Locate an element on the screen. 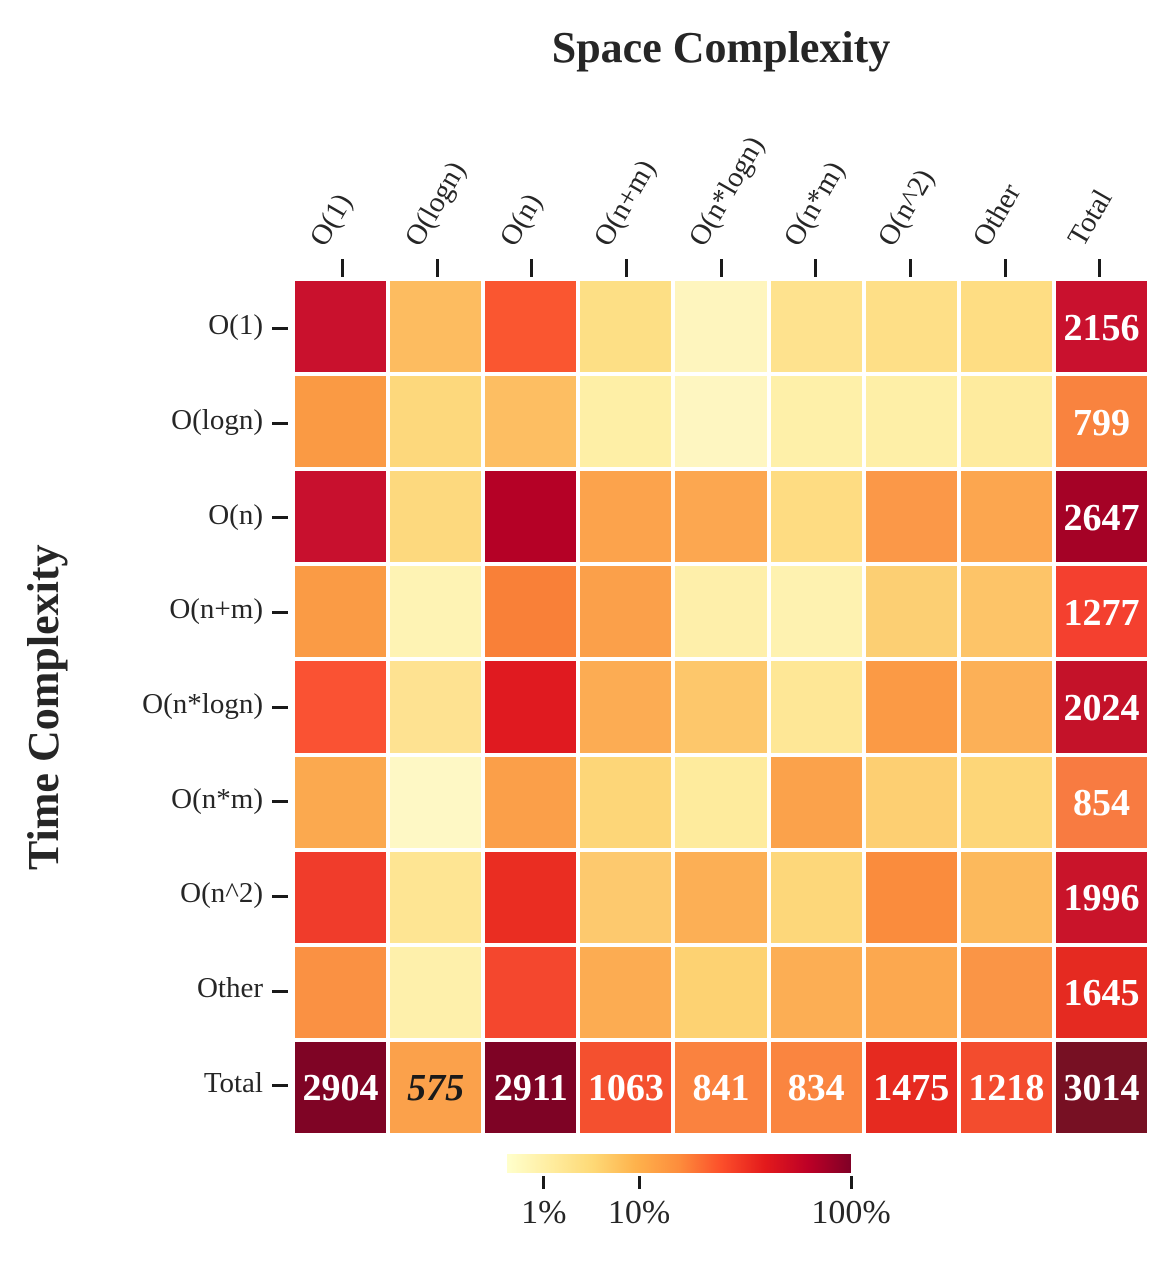 This screenshot has height=1271, width=1173. cell-value-label: 1645 is located at coordinates (1101, 993).